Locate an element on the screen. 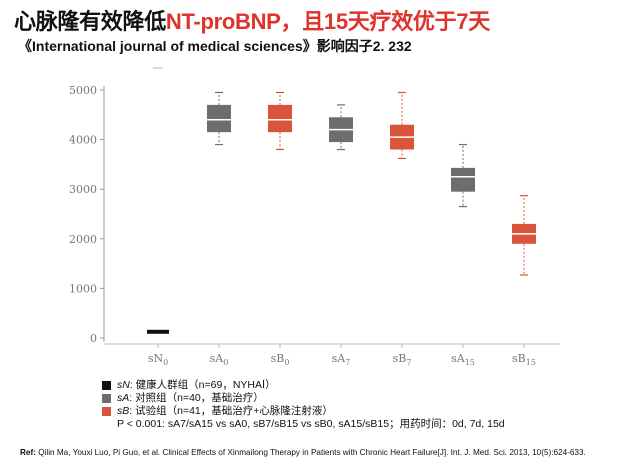 The width and height of the screenshot is (640, 467). x-tick-label: sB15 is located at coordinates (524, 359).